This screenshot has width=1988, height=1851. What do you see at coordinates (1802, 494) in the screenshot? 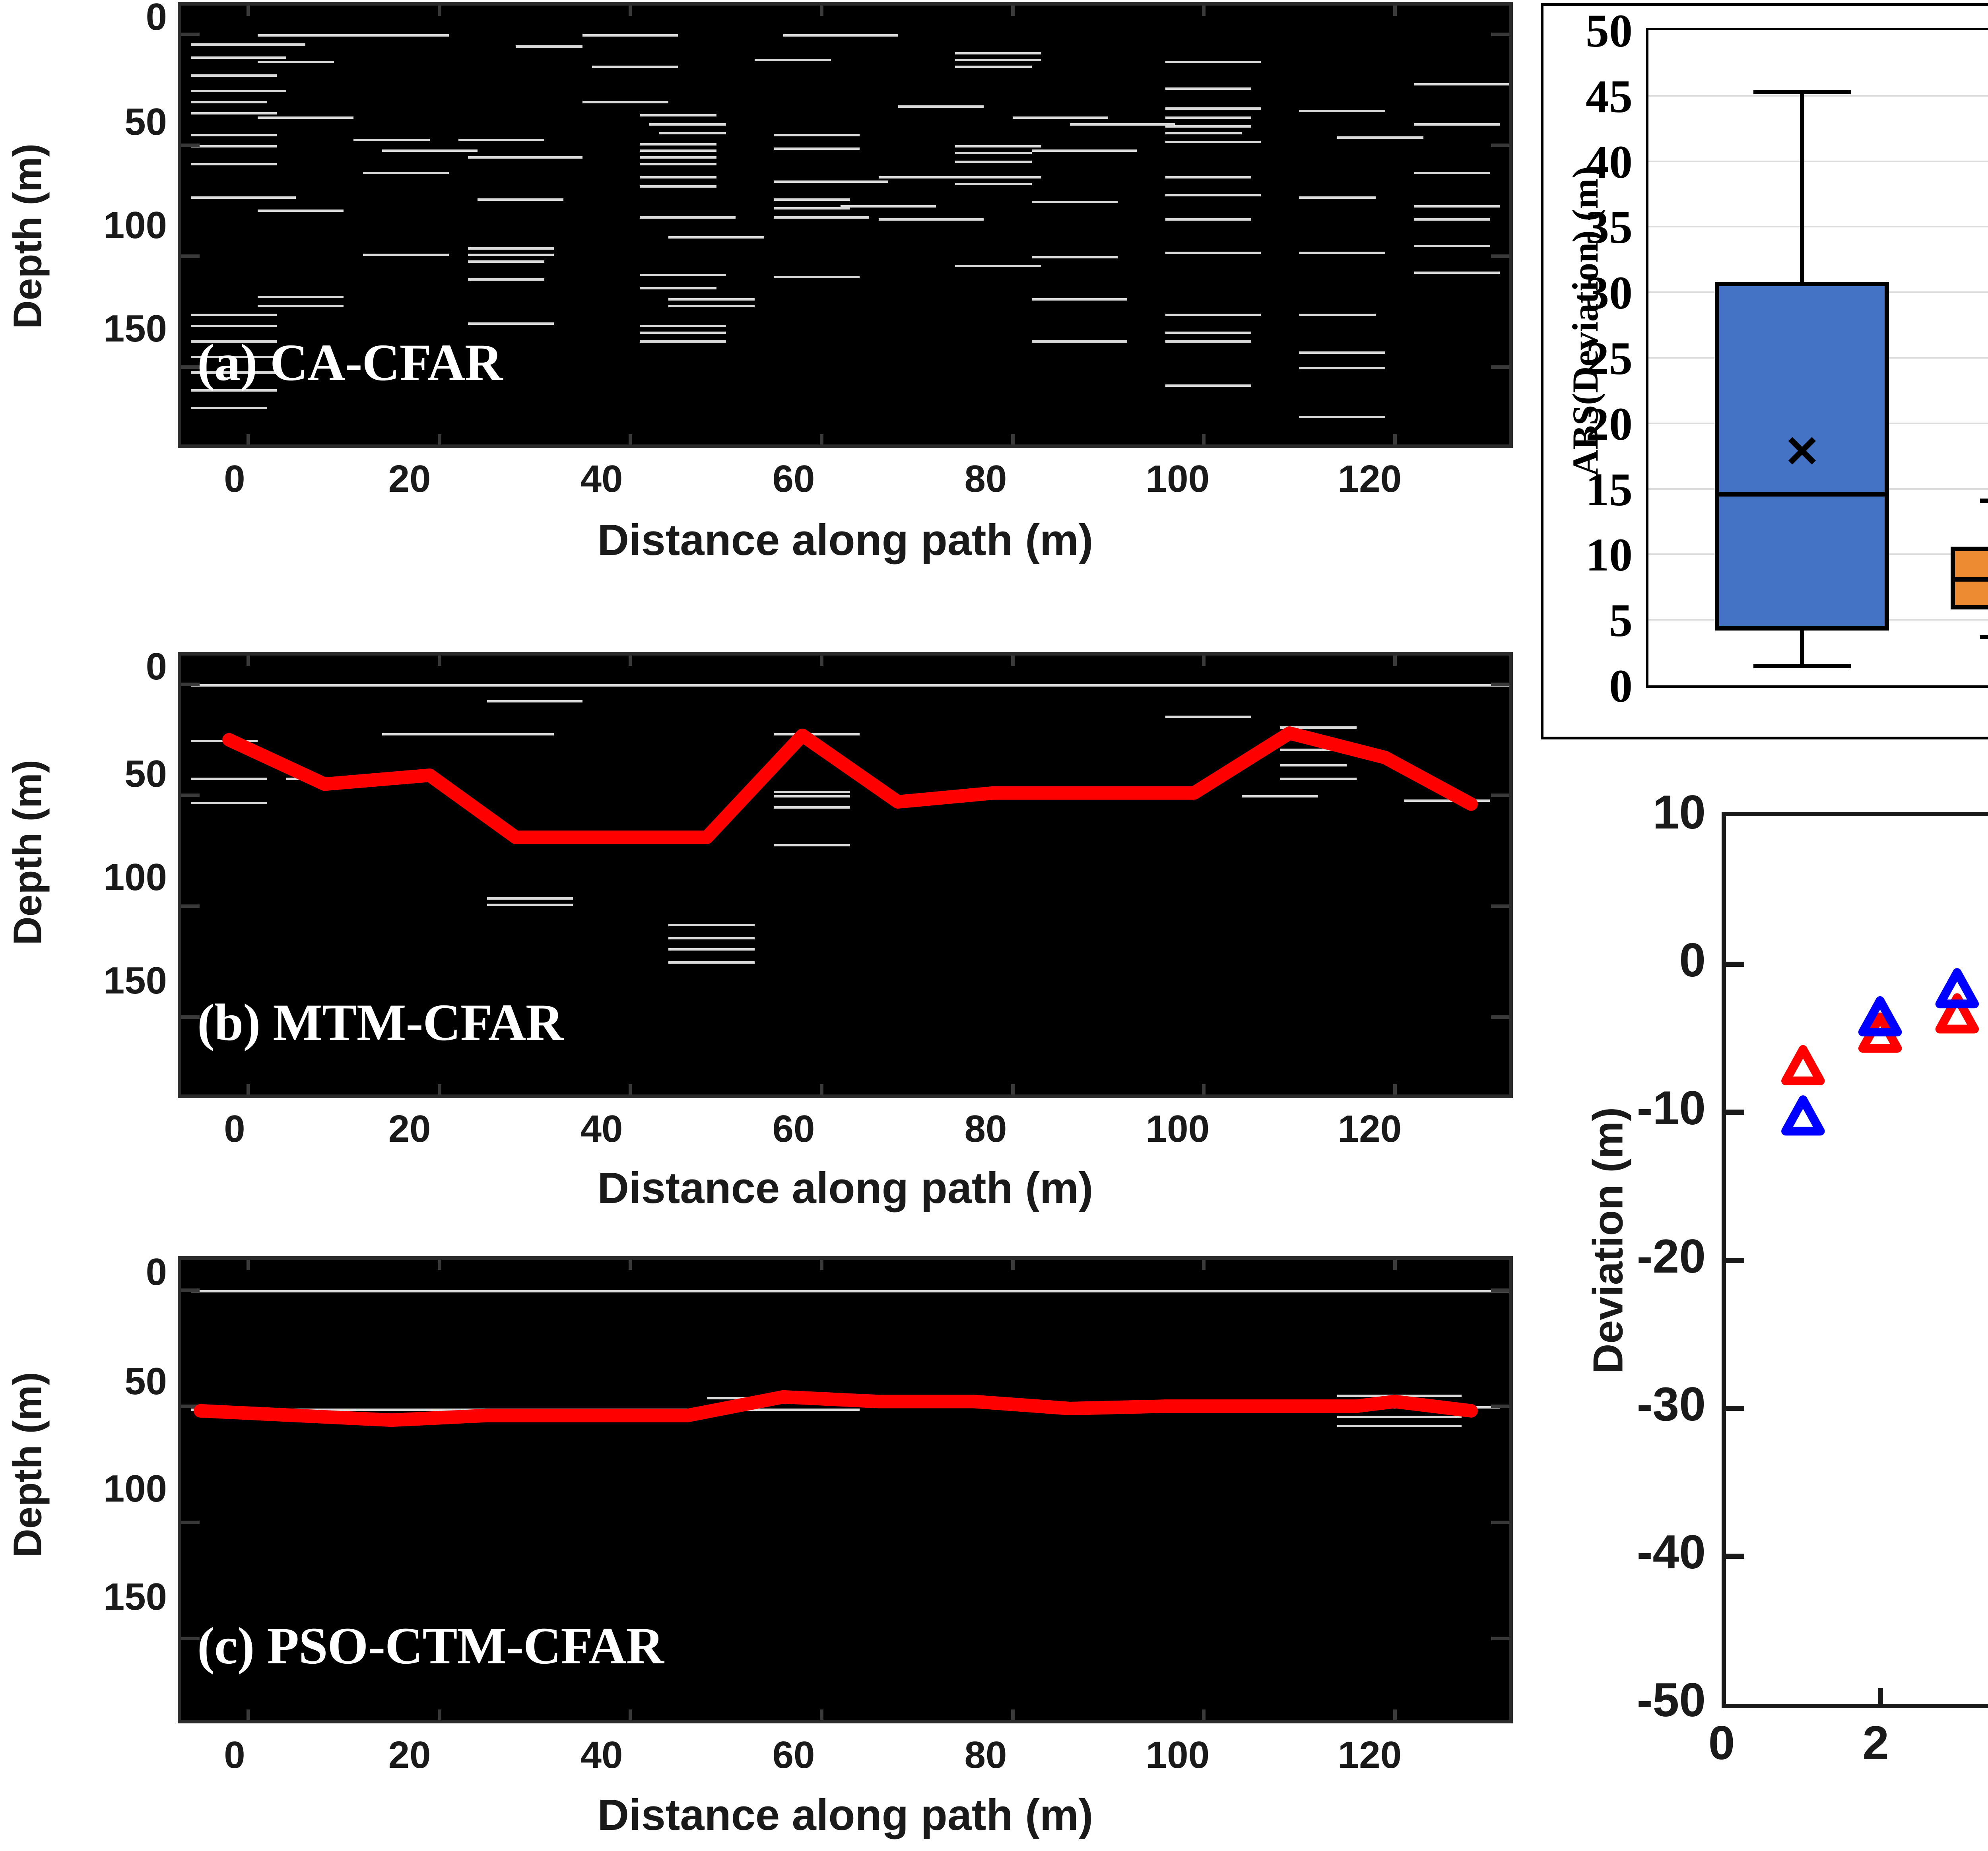
I see `boxplot-median` at bounding box center [1802, 494].